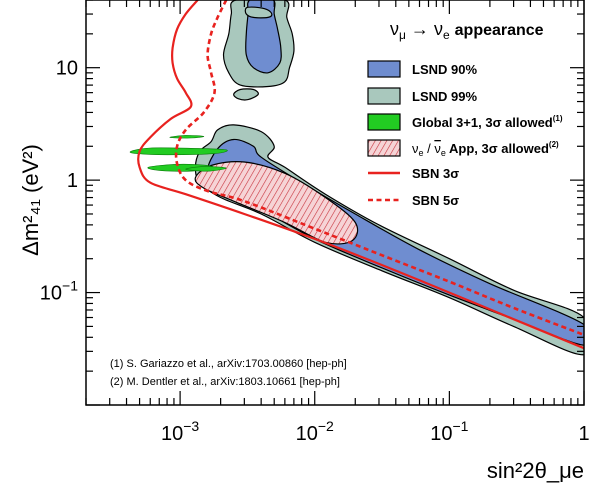  I want to click on legend-label-sbn3: SBN 3σ, so click(435, 173).